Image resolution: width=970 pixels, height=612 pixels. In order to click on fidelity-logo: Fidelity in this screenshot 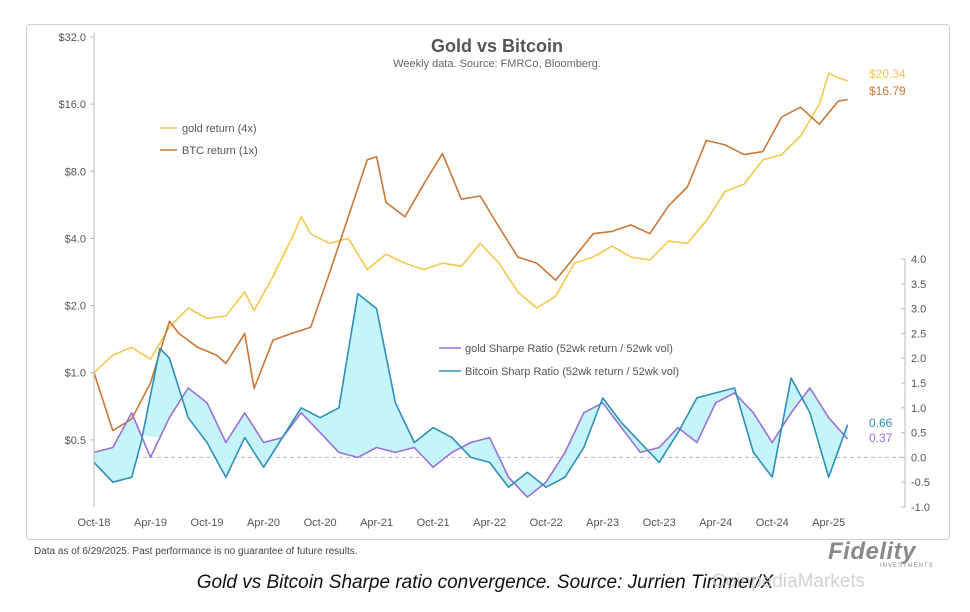, I will do `click(872, 551)`.